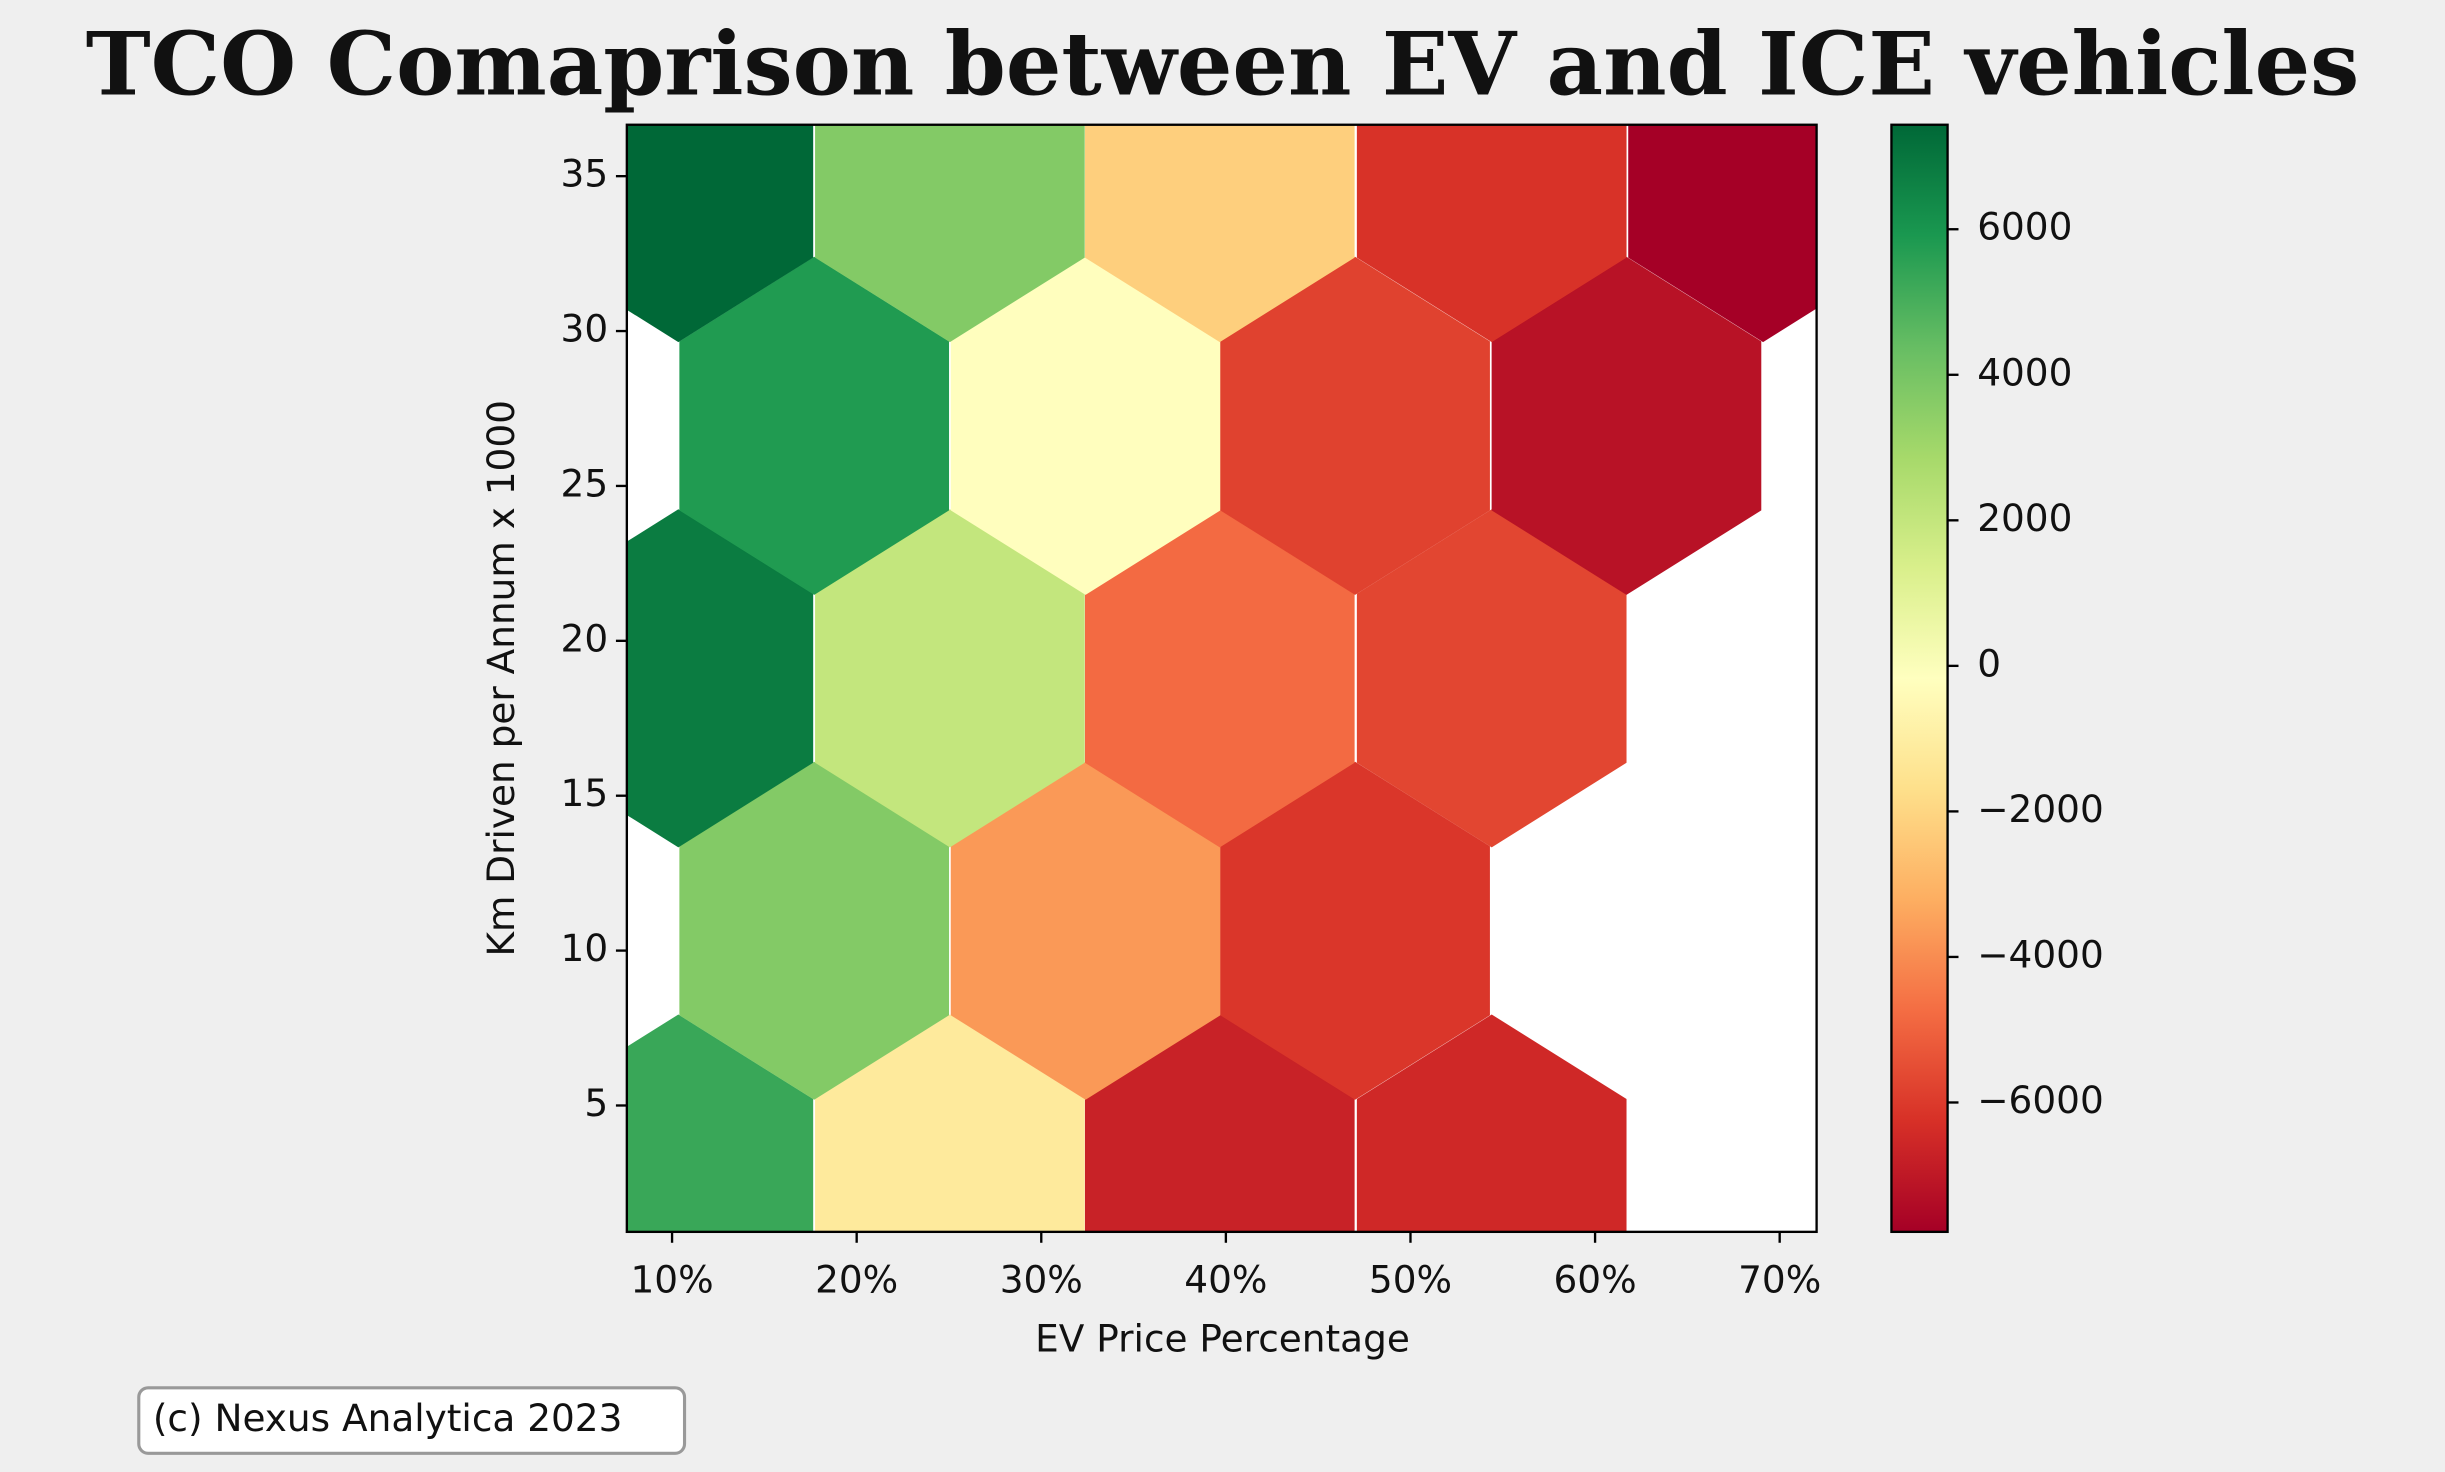 This screenshot has width=2445, height=1472. I want to click on colorbar-tick-label: 4000, so click(2024, 372).